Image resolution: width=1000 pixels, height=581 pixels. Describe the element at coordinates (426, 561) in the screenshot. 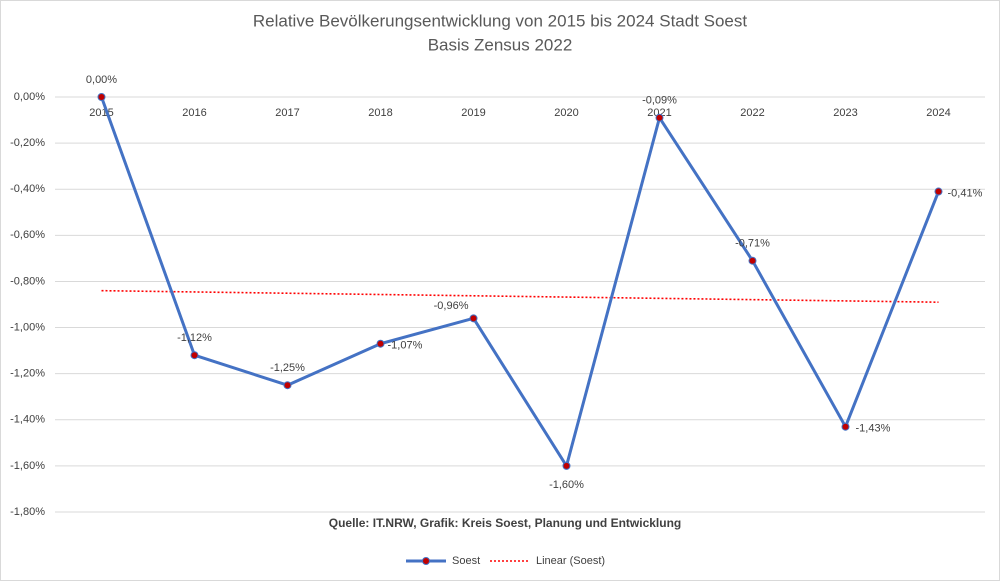

I see `legend-marker` at that location.